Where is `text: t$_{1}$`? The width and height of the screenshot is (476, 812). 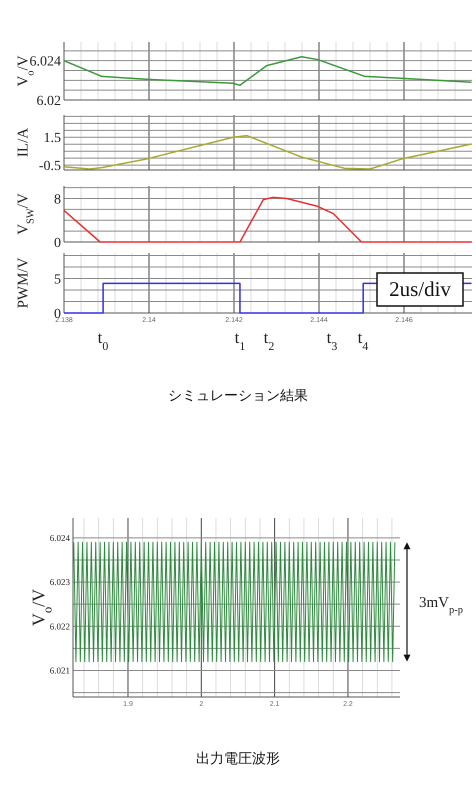 text: t$_{1}$ is located at coordinates (240, 340).